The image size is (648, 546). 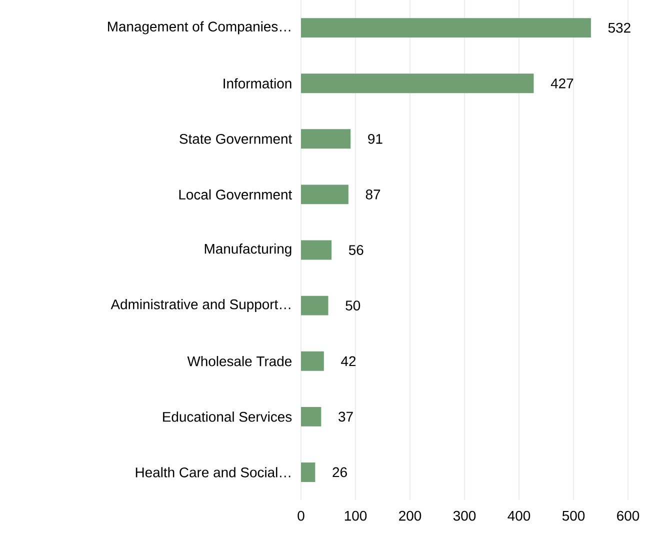 I want to click on x-tick-label: 300, so click(x=464, y=515).